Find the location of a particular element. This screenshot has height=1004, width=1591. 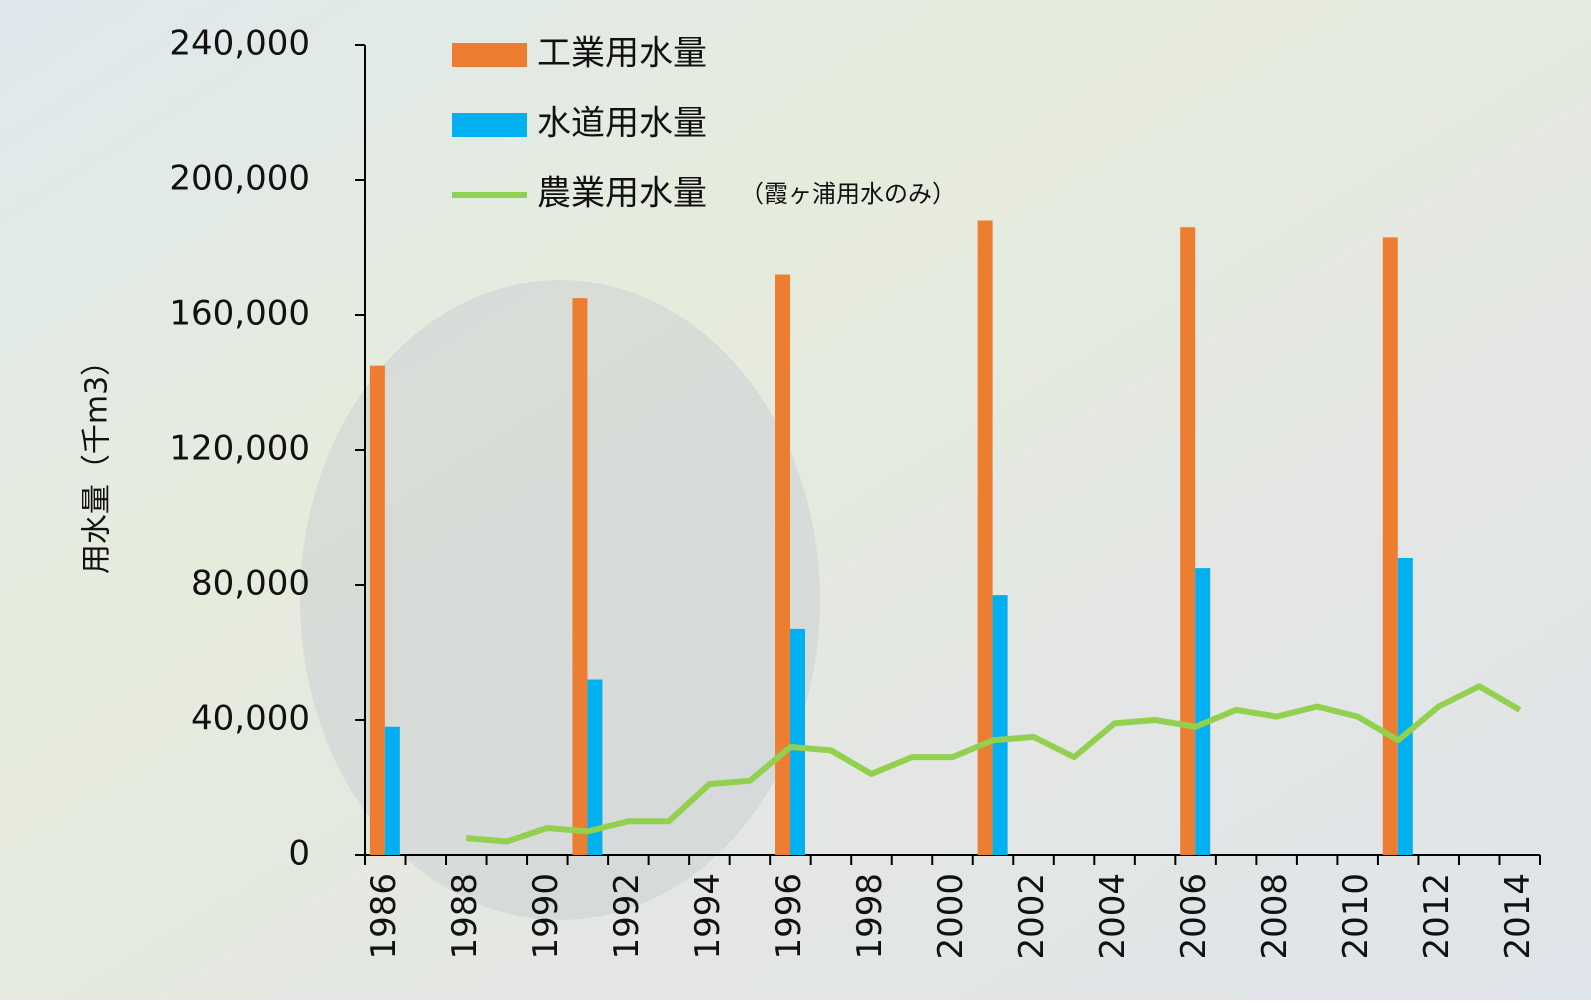

y-tick-label: 80,000 is located at coordinates (250, 584).